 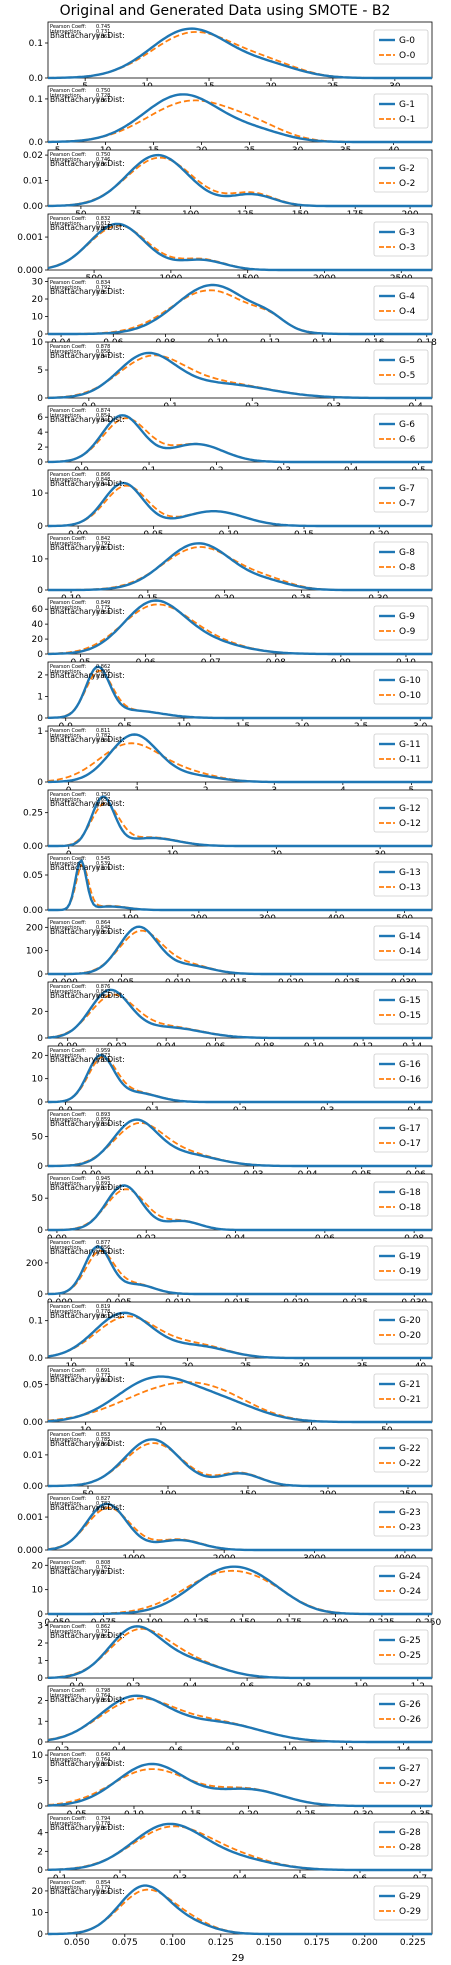 I want to click on stat-value: 0.874, so click(x=103, y=411).